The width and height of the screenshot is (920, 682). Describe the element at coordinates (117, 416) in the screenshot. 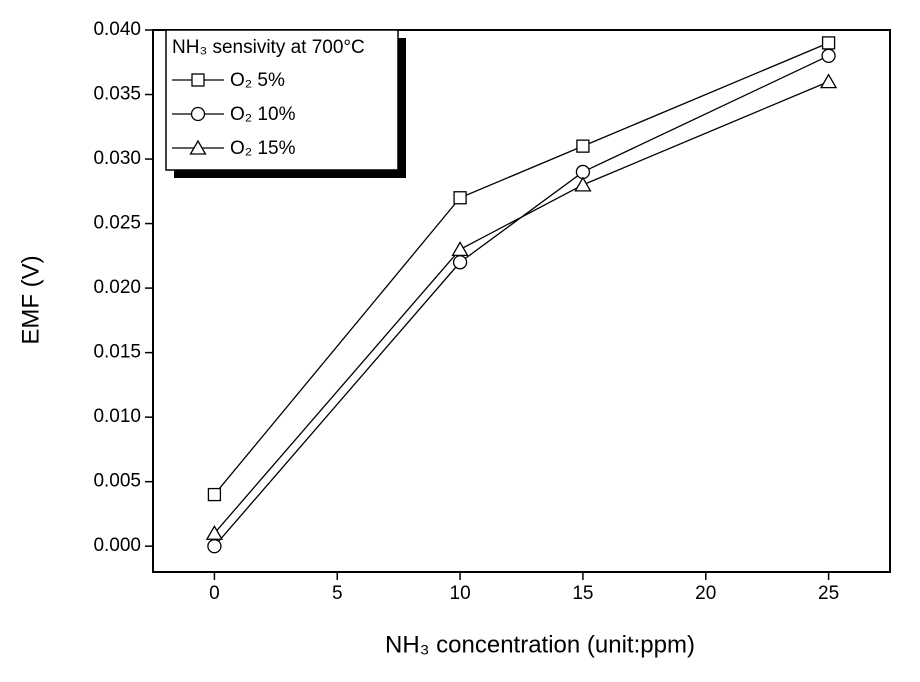

I see `y-tick-label: 0.010` at that location.